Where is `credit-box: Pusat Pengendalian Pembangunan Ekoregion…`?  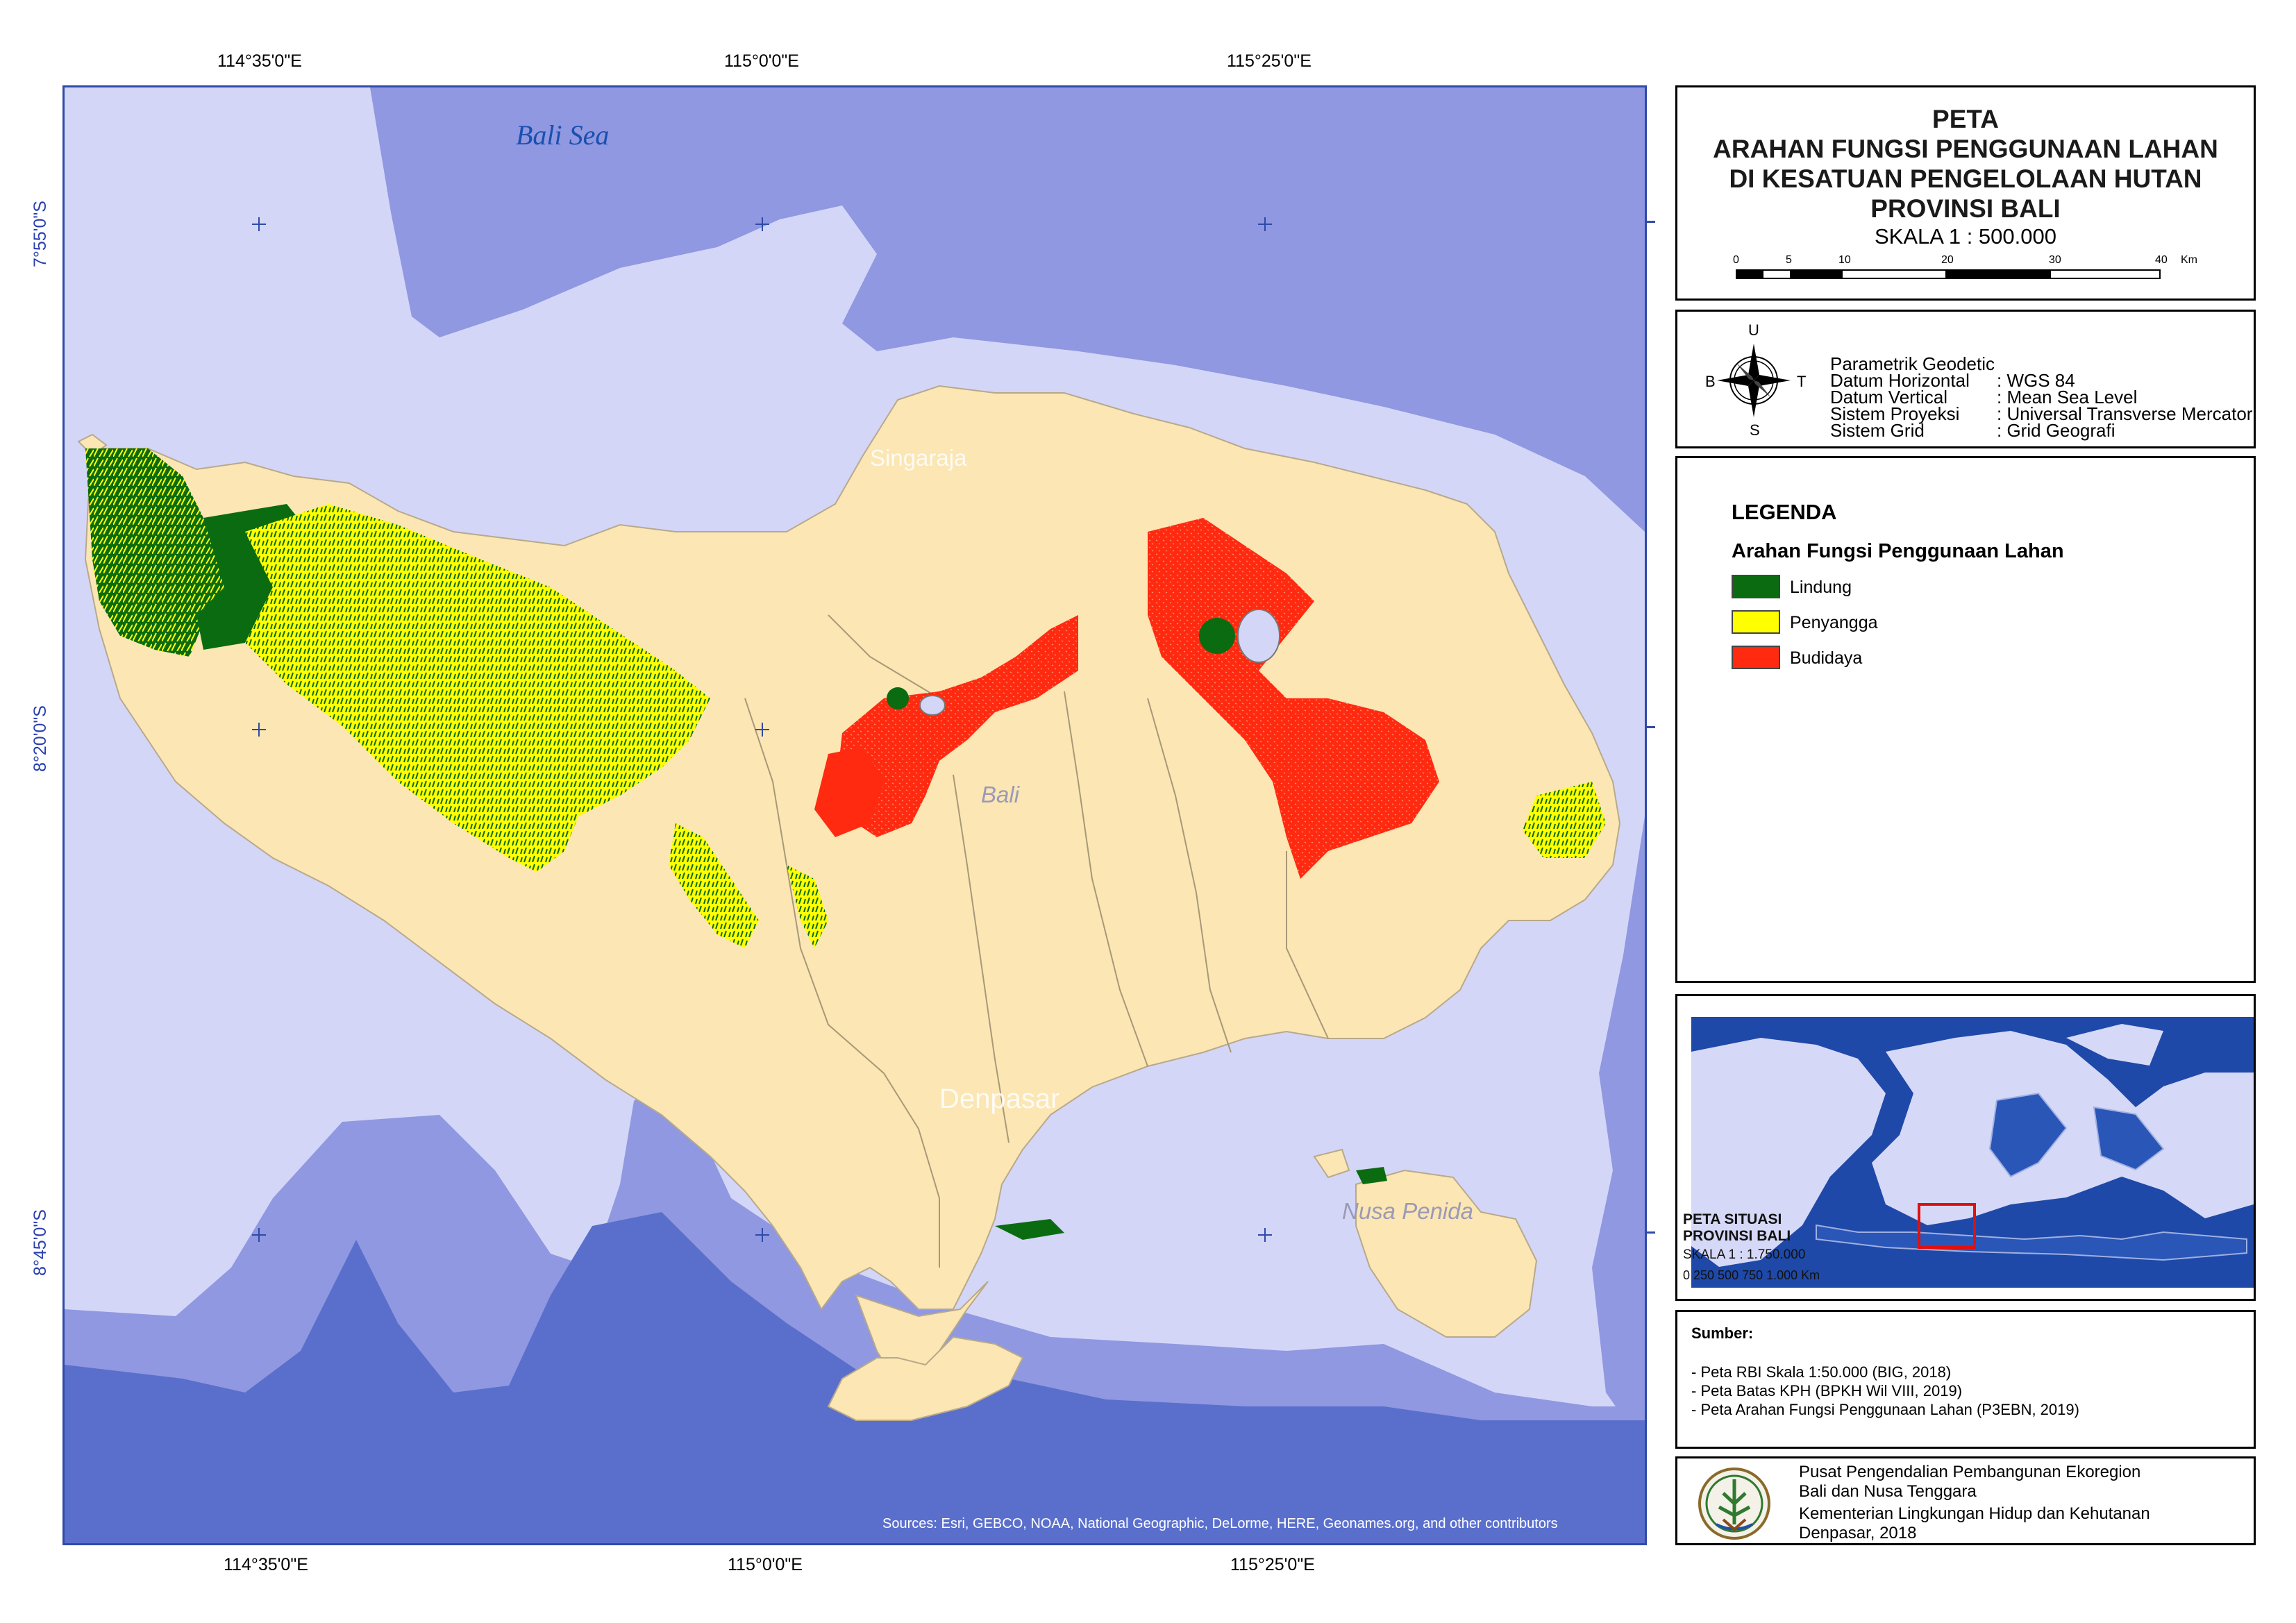 credit-box: Pusat Pengendalian Pembangunan Ekoregion… is located at coordinates (1965, 1500).